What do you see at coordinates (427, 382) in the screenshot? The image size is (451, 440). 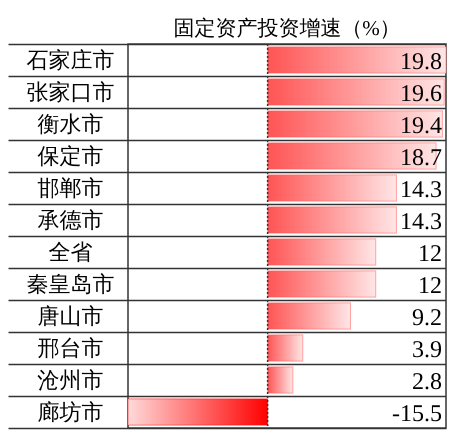 I see `data-label: 2.8` at bounding box center [427, 382].